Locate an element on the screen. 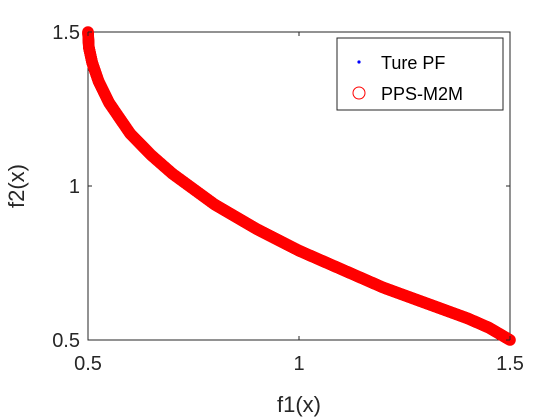  legend: Ture PF PPS-M2M is located at coordinates (420, 74).